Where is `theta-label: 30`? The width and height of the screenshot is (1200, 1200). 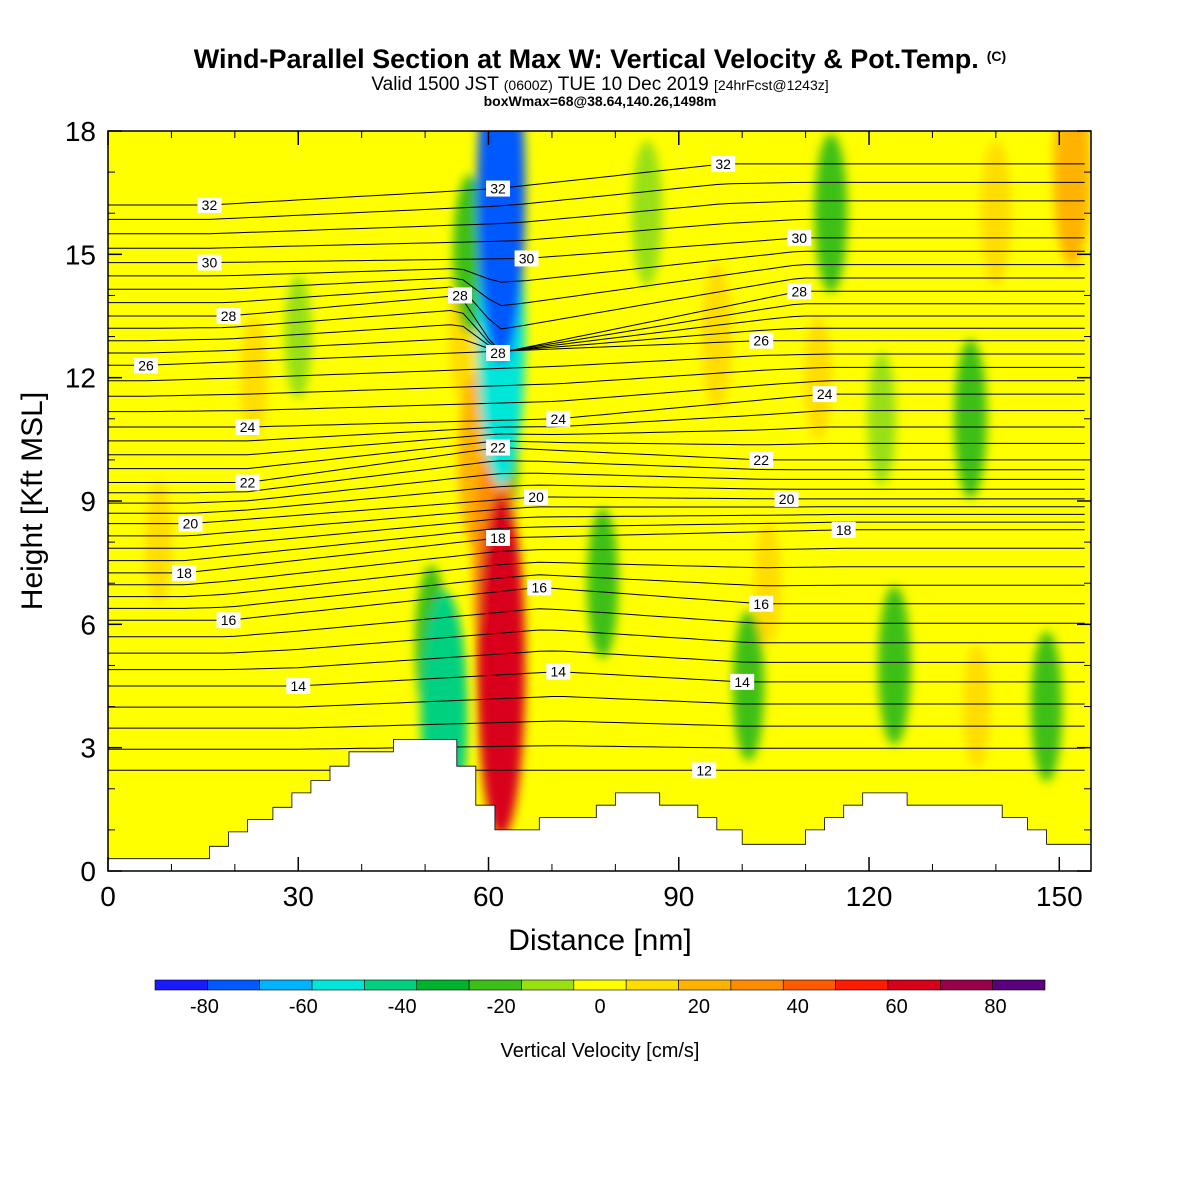 theta-label: 30 is located at coordinates (799, 237).